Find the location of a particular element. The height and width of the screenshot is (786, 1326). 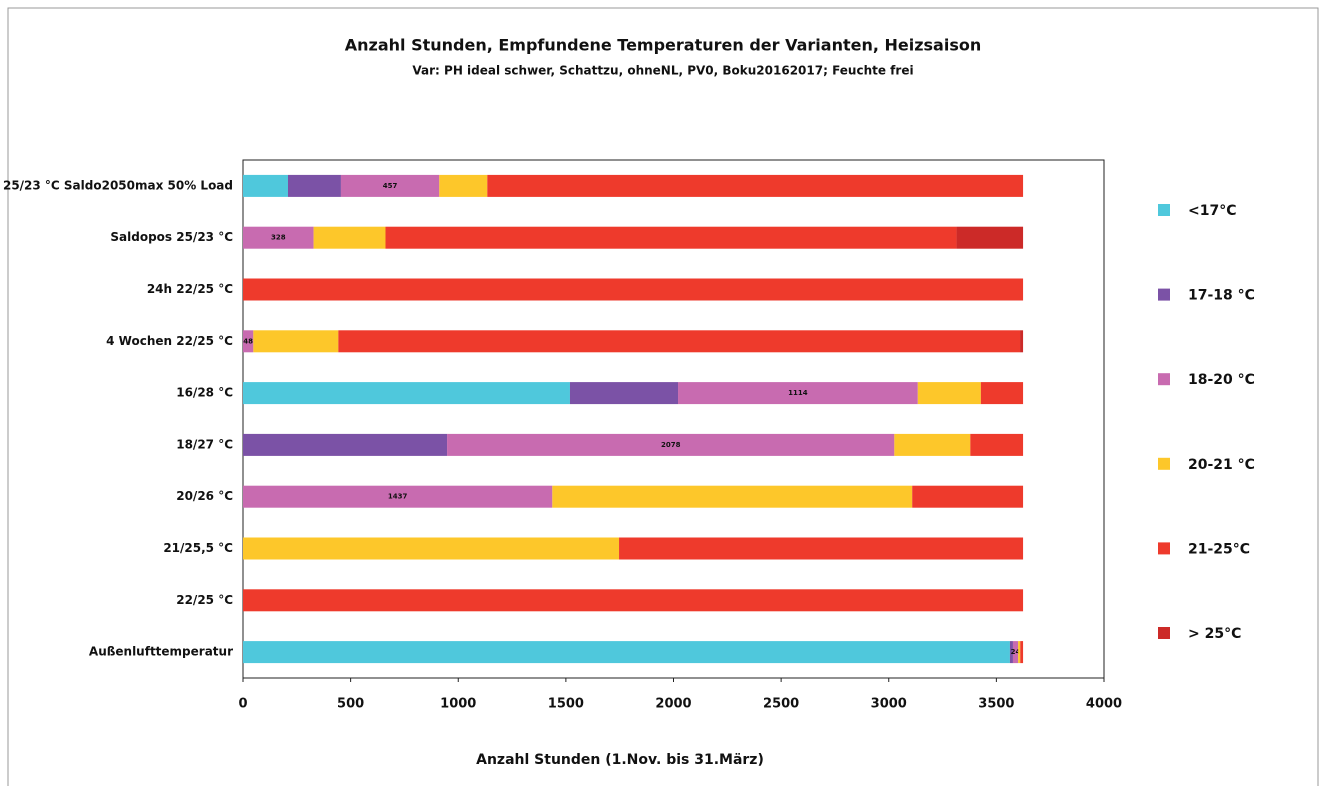

legend-label: <17°C is located at coordinates (1212, 211).